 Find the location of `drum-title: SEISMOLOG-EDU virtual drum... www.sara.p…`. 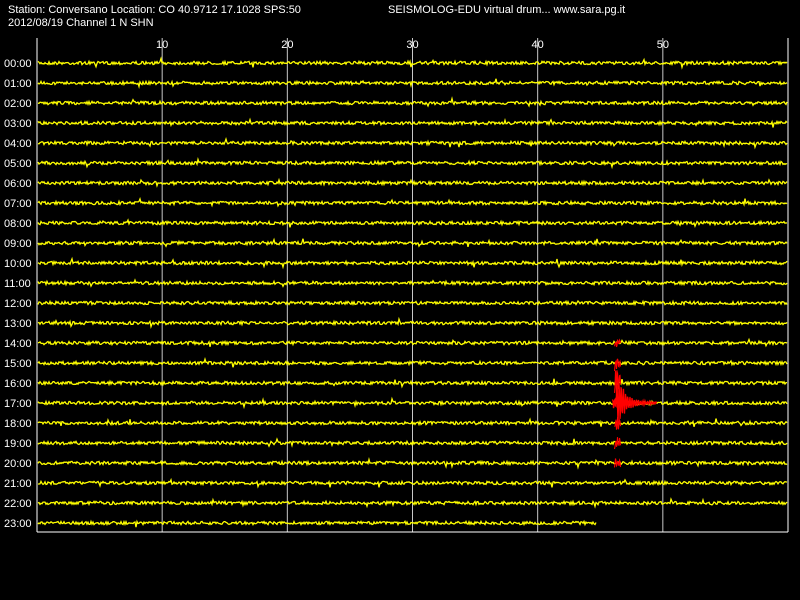

drum-title: SEISMOLOG-EDU virtual drum... www.sara.p… is located at coordinates (507, 10).